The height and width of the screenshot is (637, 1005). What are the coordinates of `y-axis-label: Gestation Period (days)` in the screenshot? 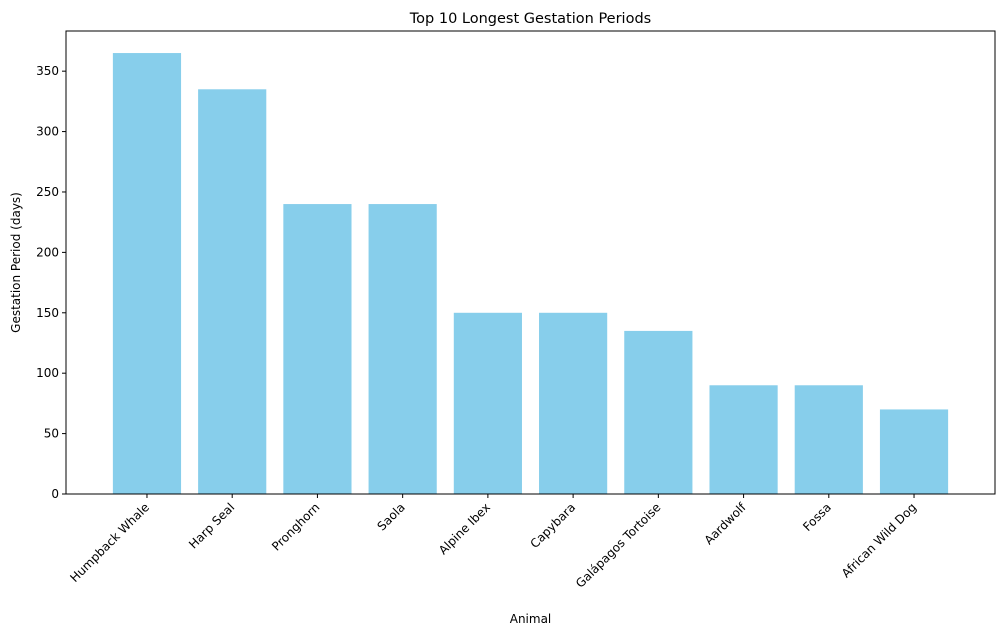 It's located at (16, 262).